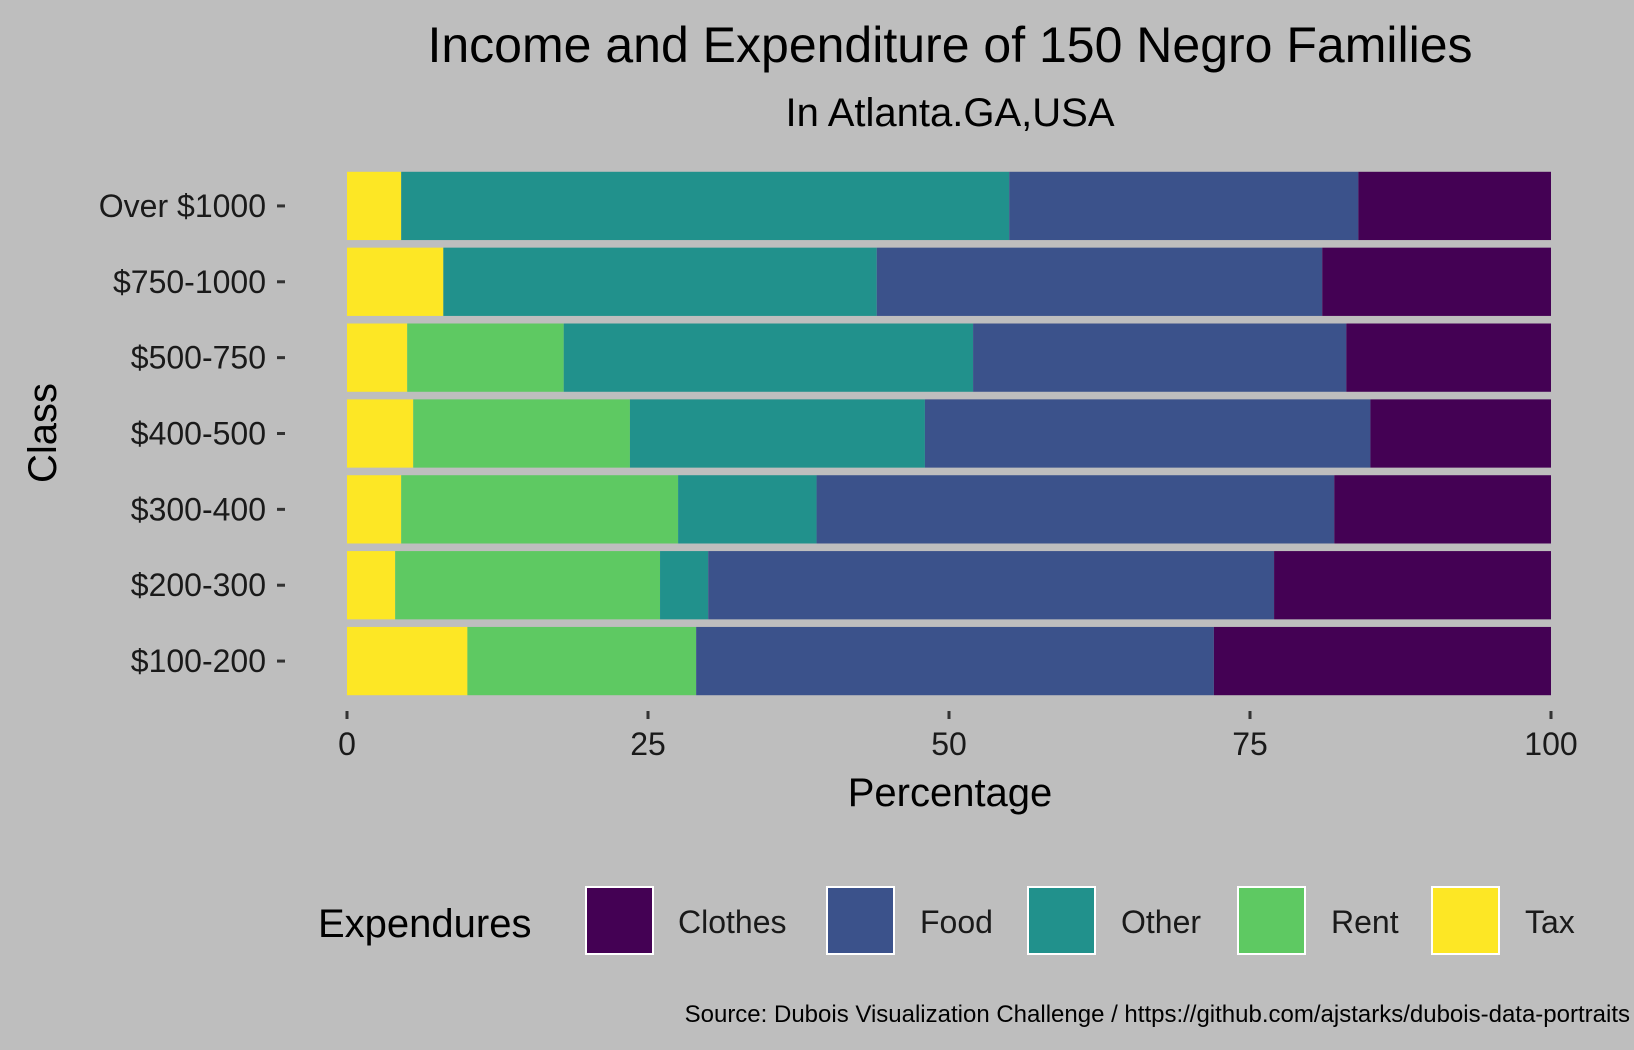 The width and height of the screenshot is (1634, 1050). I want to click on y-tick-label: Over $1000, so click(182, 206).